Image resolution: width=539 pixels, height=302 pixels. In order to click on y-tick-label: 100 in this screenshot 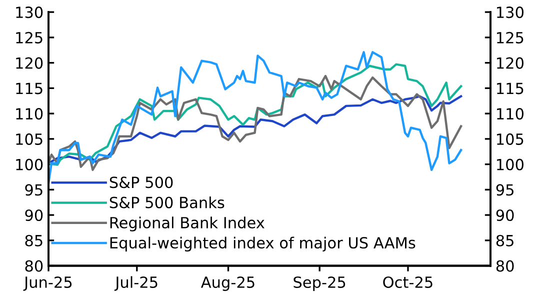, I will do `click(29, 164)`.